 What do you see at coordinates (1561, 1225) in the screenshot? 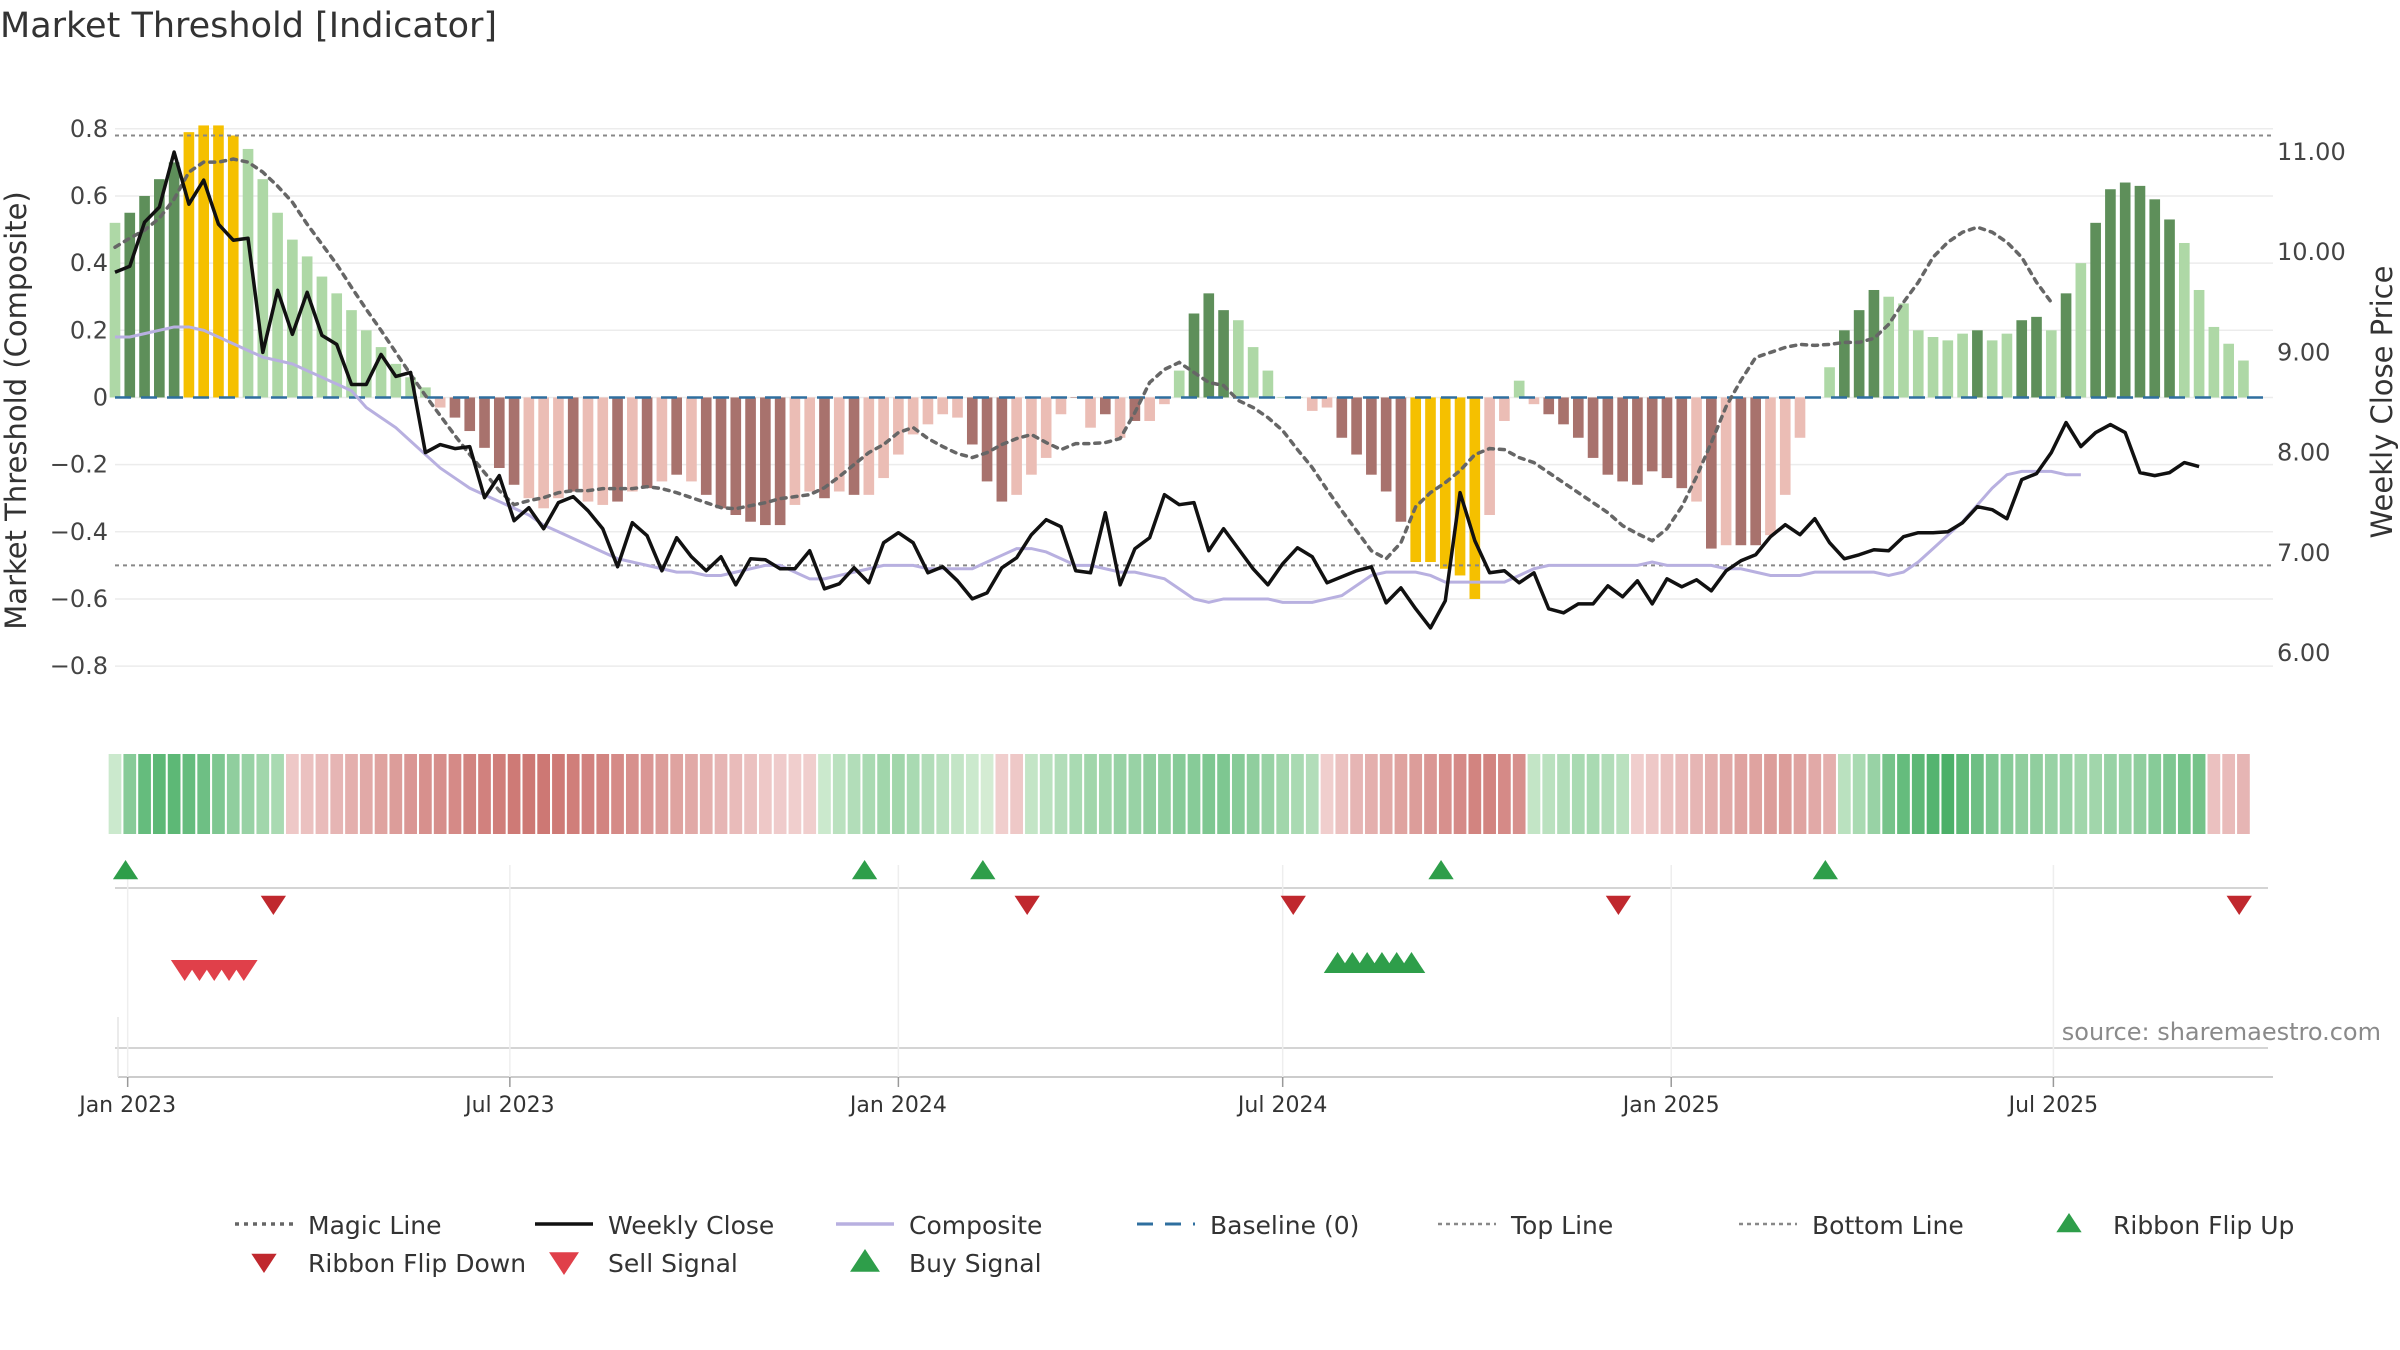
I see `legend-label: Top Line` at bounding box center [1561, 1225].